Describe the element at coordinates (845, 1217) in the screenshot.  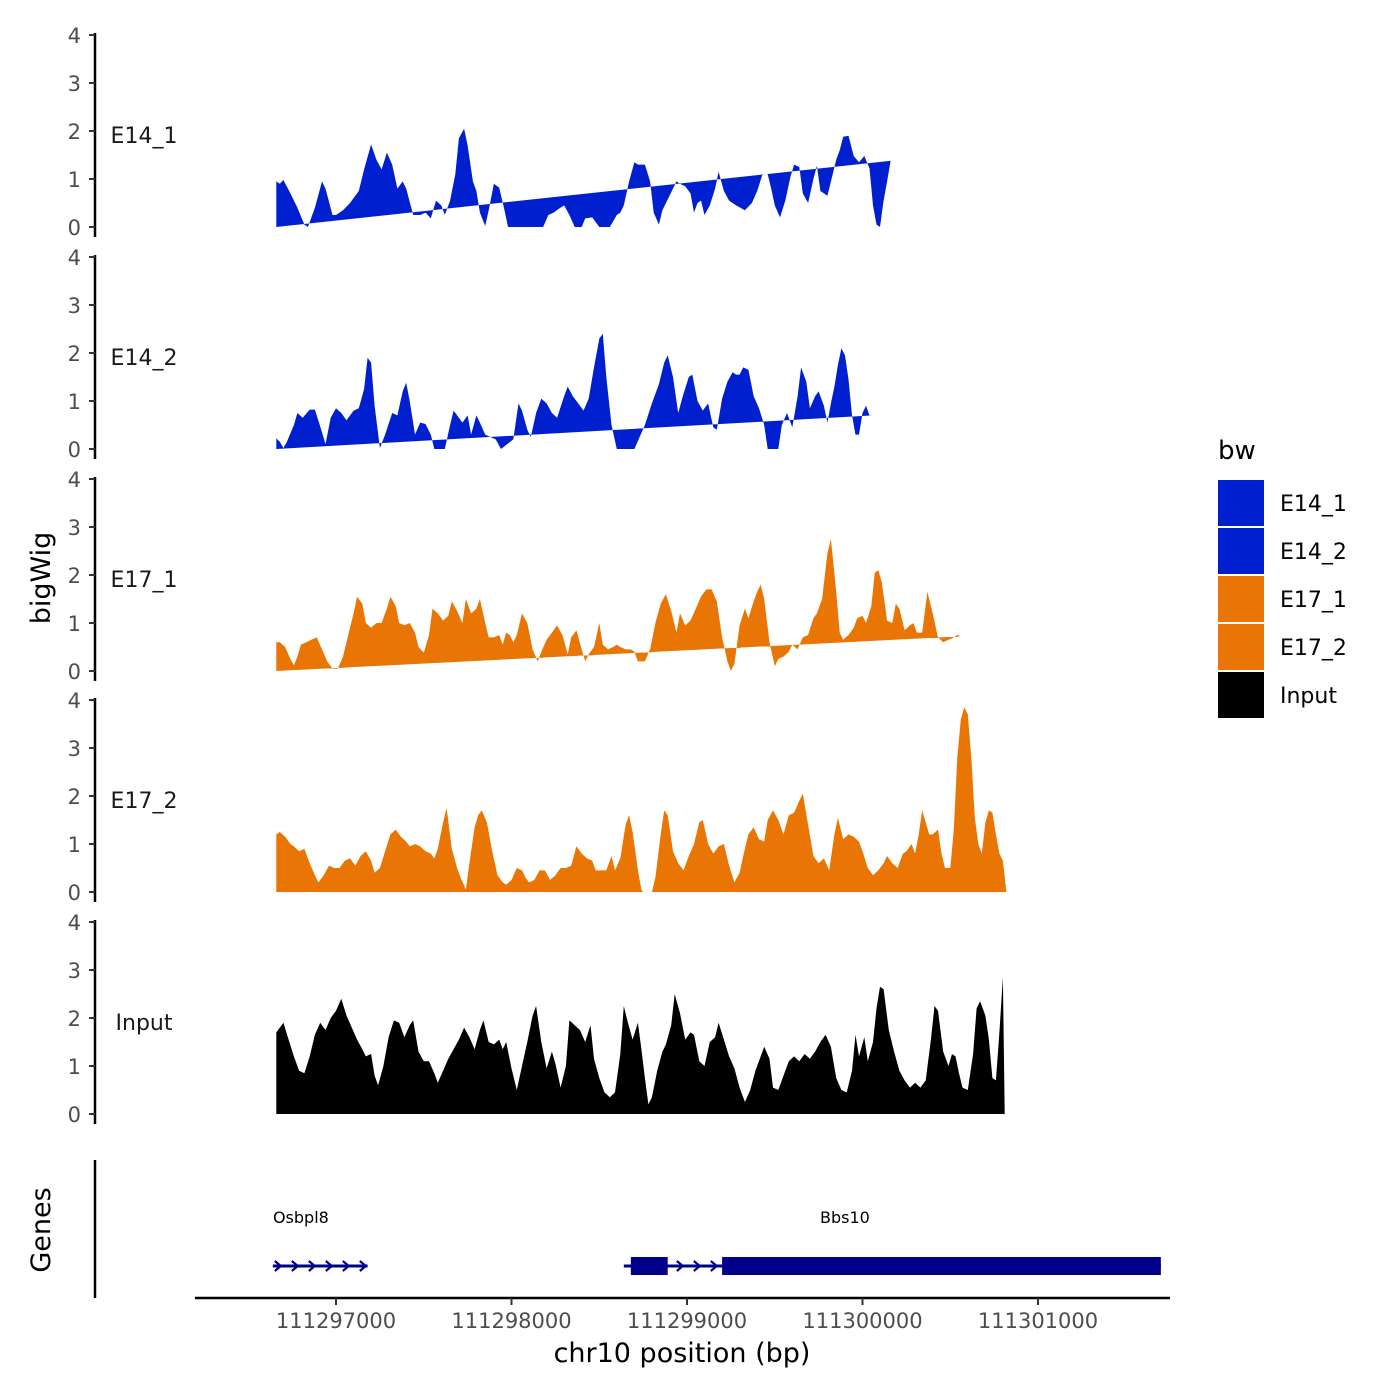
I see `gene-label: Bbs10` at that location.